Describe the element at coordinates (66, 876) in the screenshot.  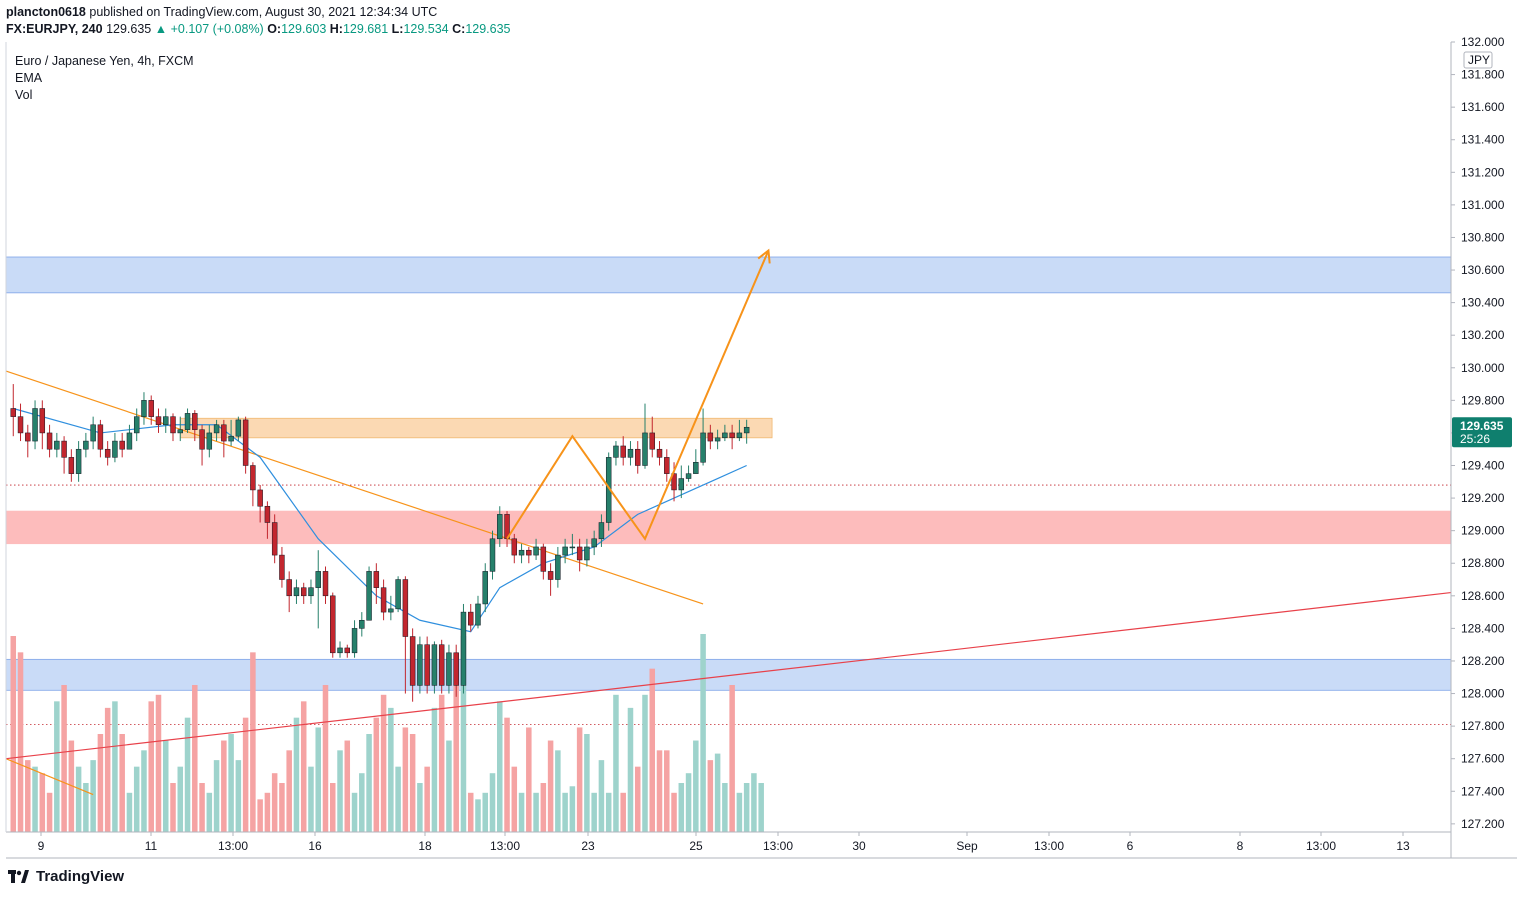
I see `tradingview-logo: TradingView` at that location.